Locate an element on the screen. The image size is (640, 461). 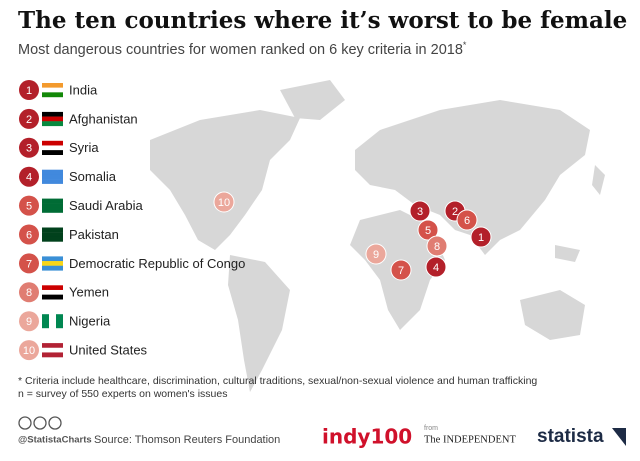
rank-number: 6 is located at coordinates (29, 235).